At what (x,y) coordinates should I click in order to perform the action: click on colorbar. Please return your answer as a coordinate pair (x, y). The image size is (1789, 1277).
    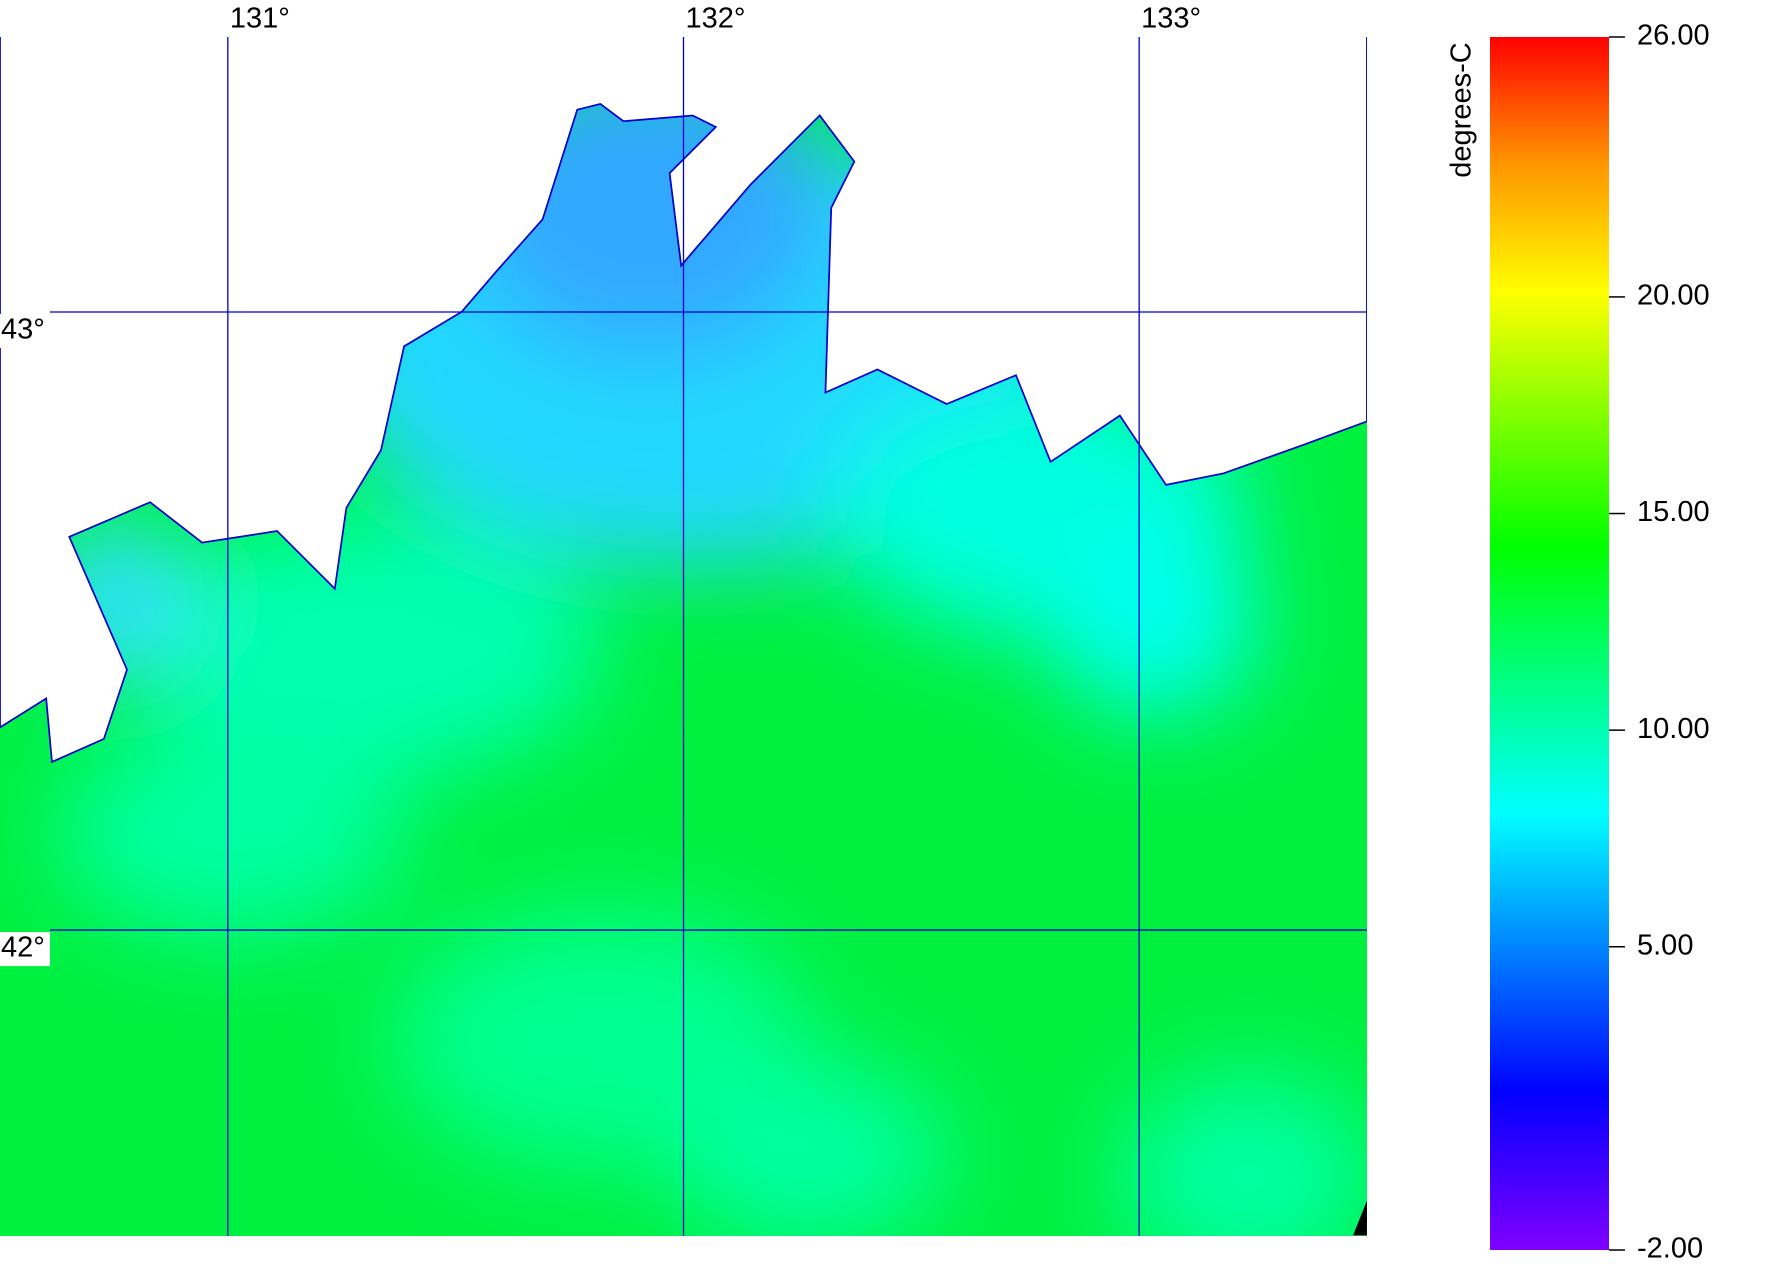
    Looking at the image, I should click on (1549, 643).